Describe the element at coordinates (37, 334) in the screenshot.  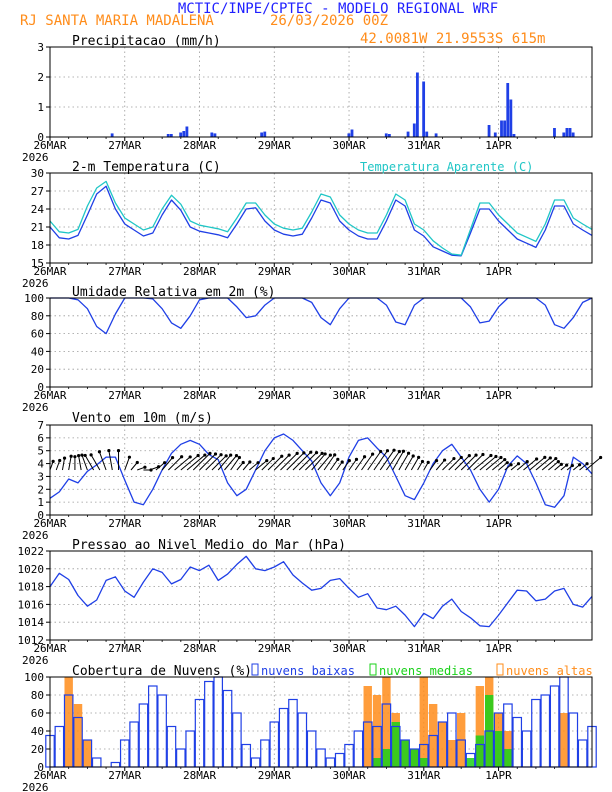
I see `humid-ytick-label: 60` at that location.